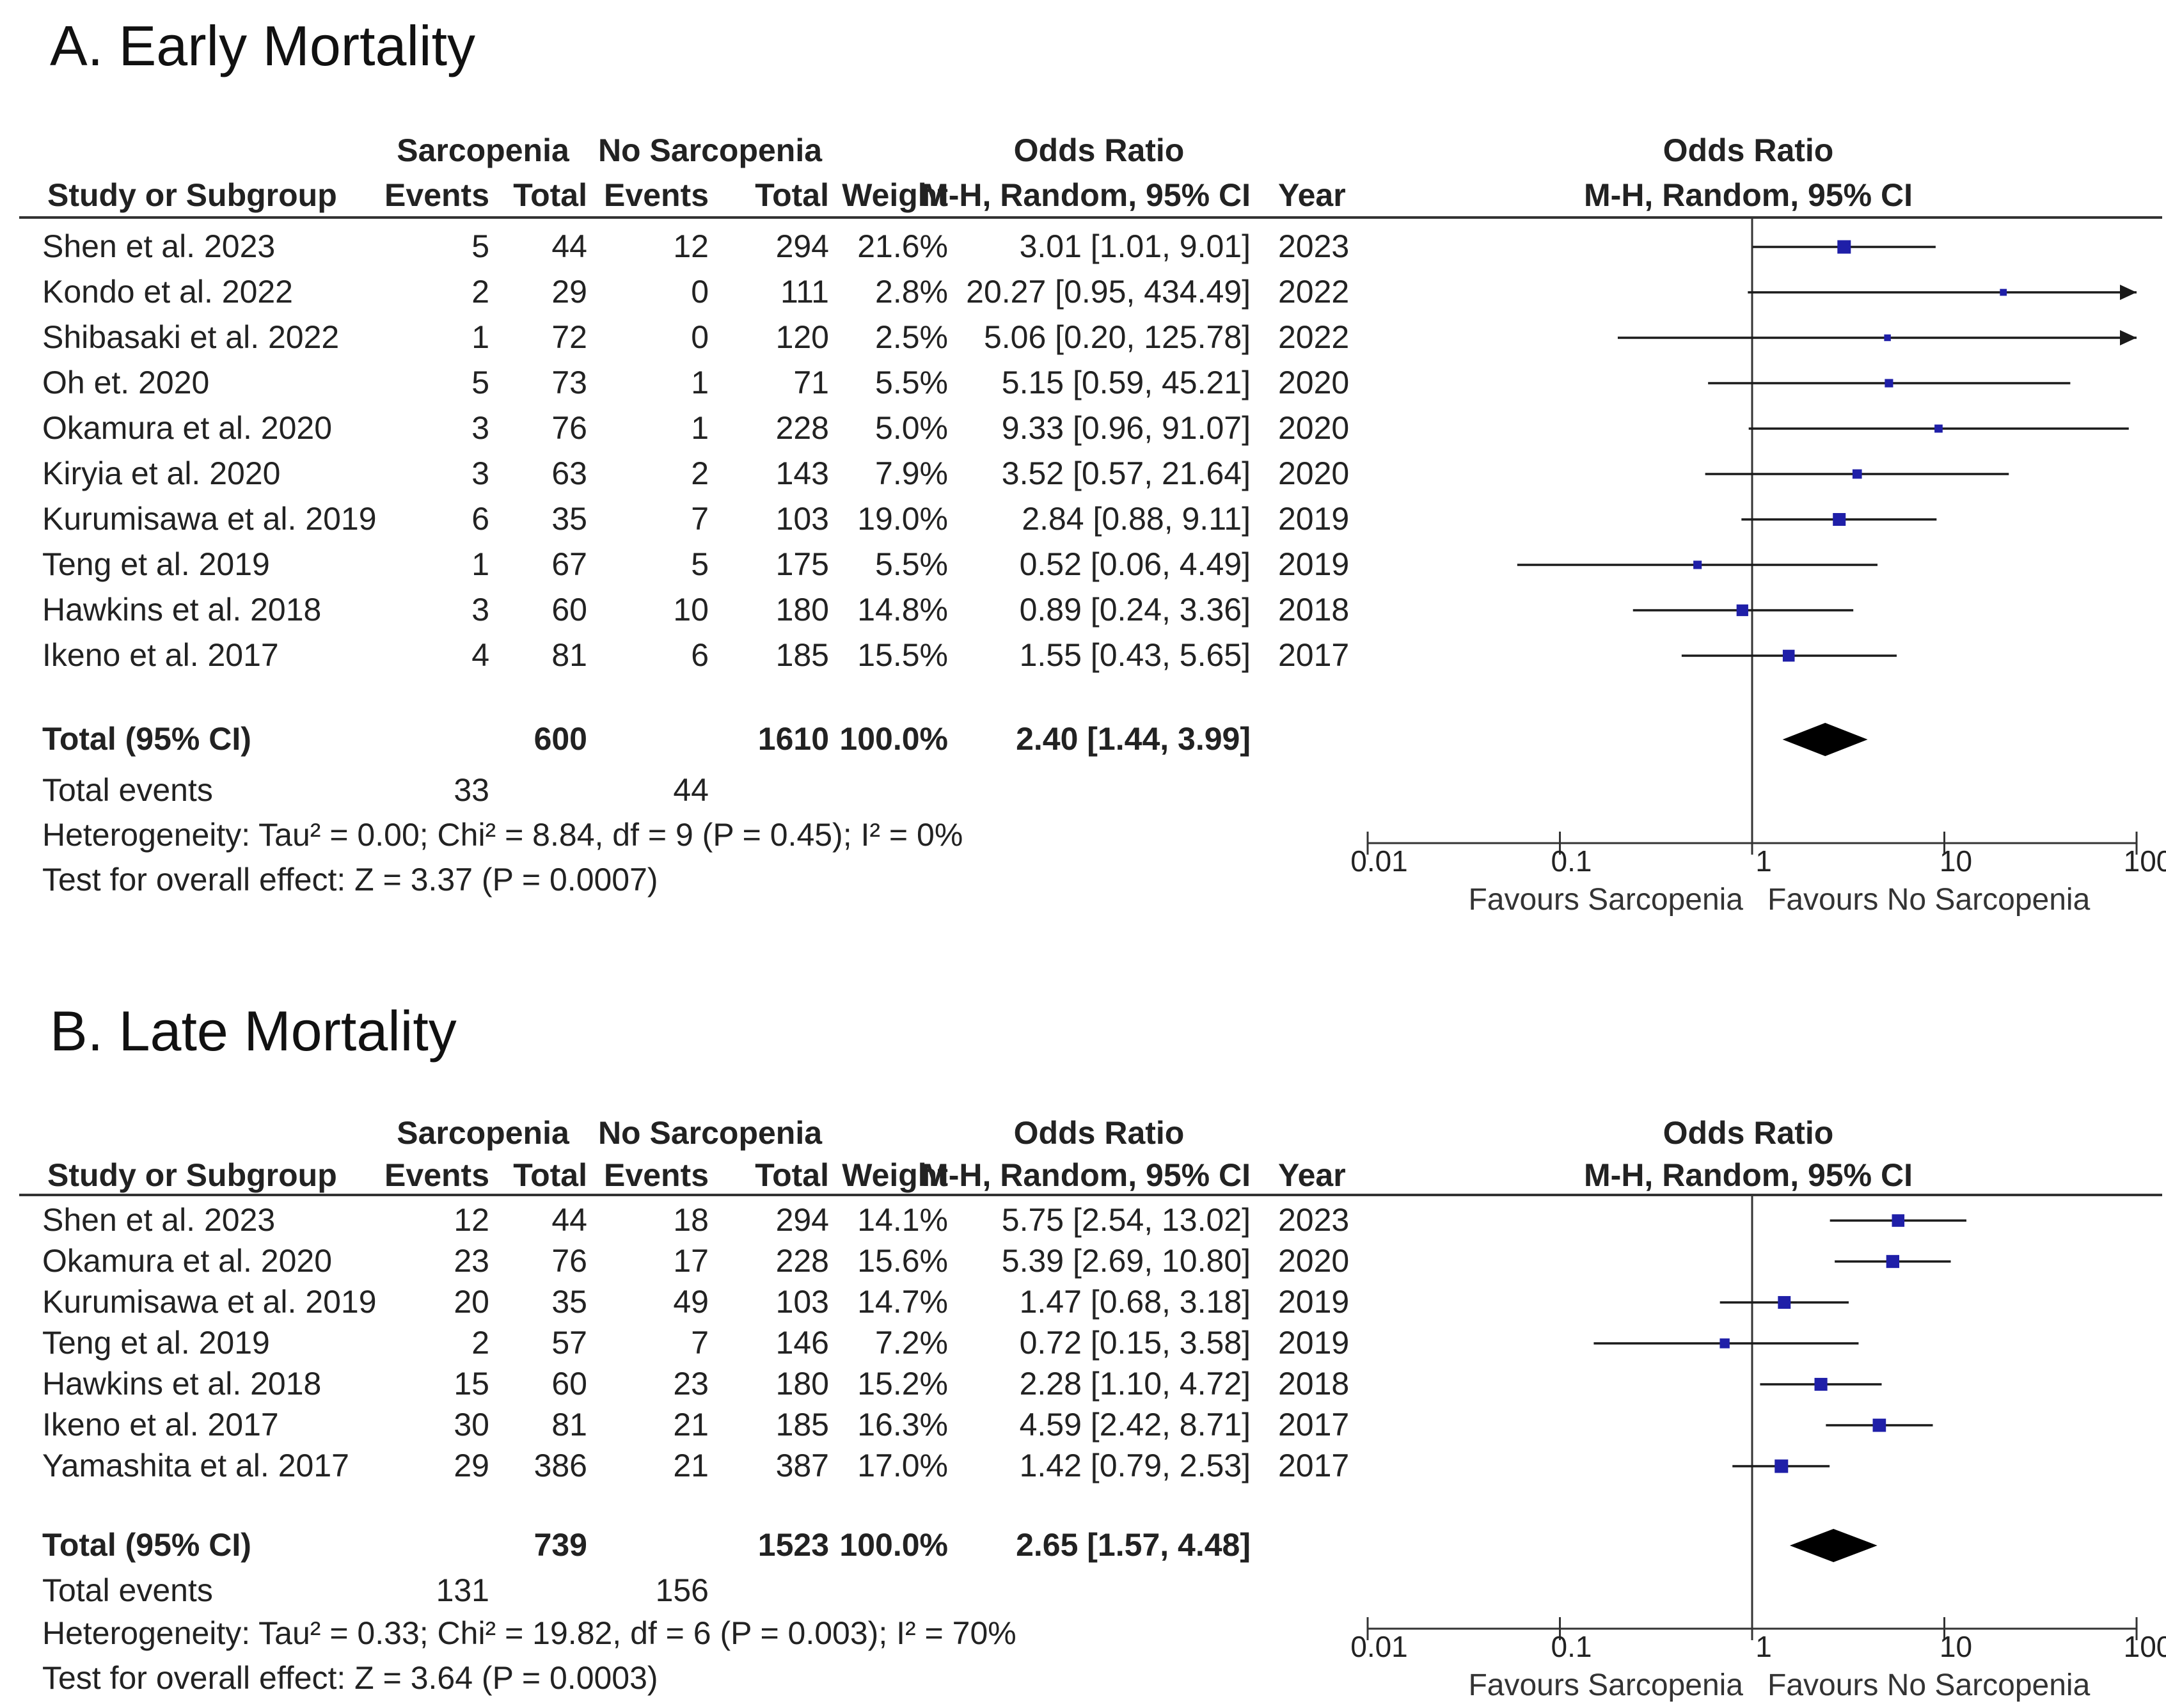  I want to click on study-header: Study or Subgroup, so click(192, 195).